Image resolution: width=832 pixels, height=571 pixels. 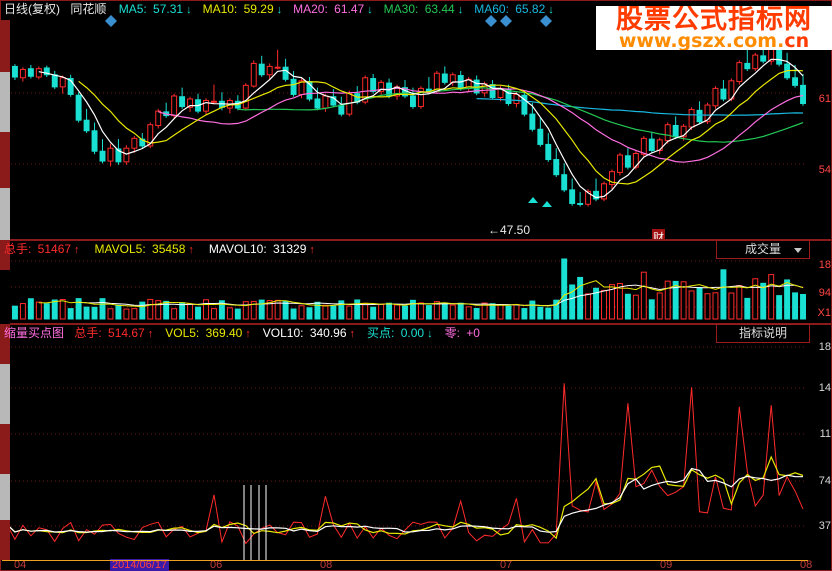 I want to click on x-axis-selected-date: 2014/06/17, so click(x=140, y=565).